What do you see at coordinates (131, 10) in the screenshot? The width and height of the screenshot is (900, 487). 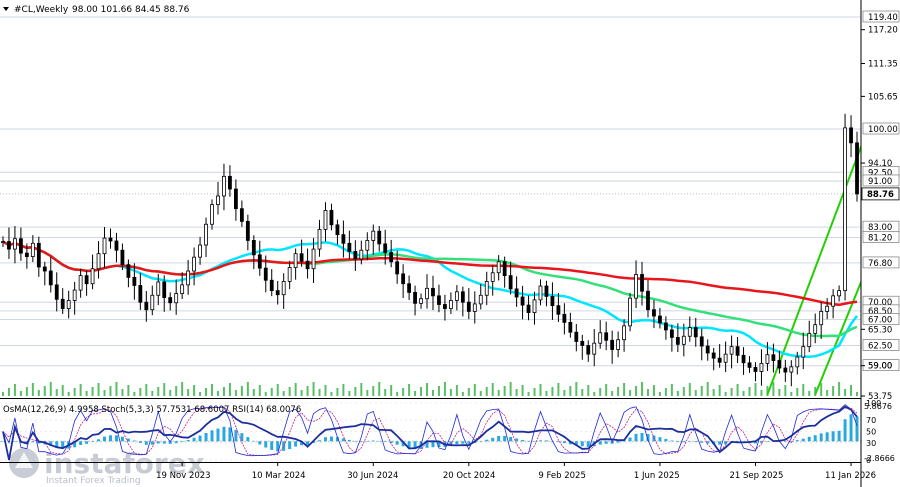 I see `ohlc-label: 98.00 101.66 84.45 88.76` at bounding box center [131, 10].